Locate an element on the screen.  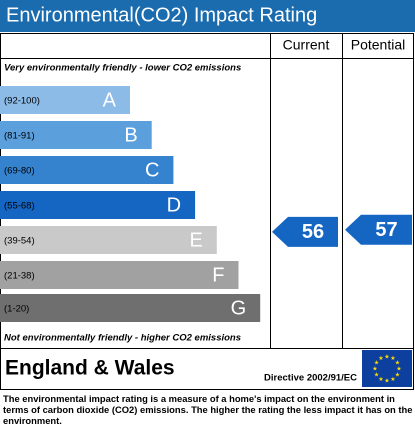
eu-flag is located at coordinates (387, 368).